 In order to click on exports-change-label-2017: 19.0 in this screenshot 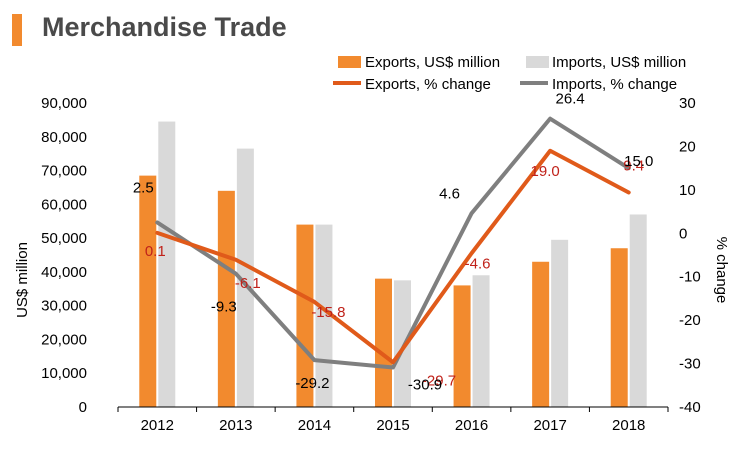, I will do `click(545, 171)`.